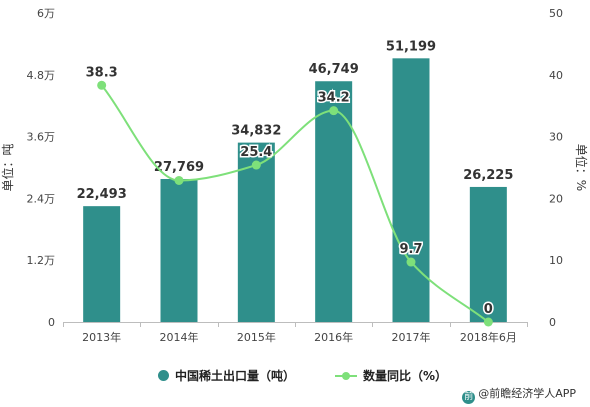 The width and height of the screenshot is (590, 407). Describe the element at coordinates (488, 337) in the screenshot. I see `x-tick-label: 2018年6月` at that location.